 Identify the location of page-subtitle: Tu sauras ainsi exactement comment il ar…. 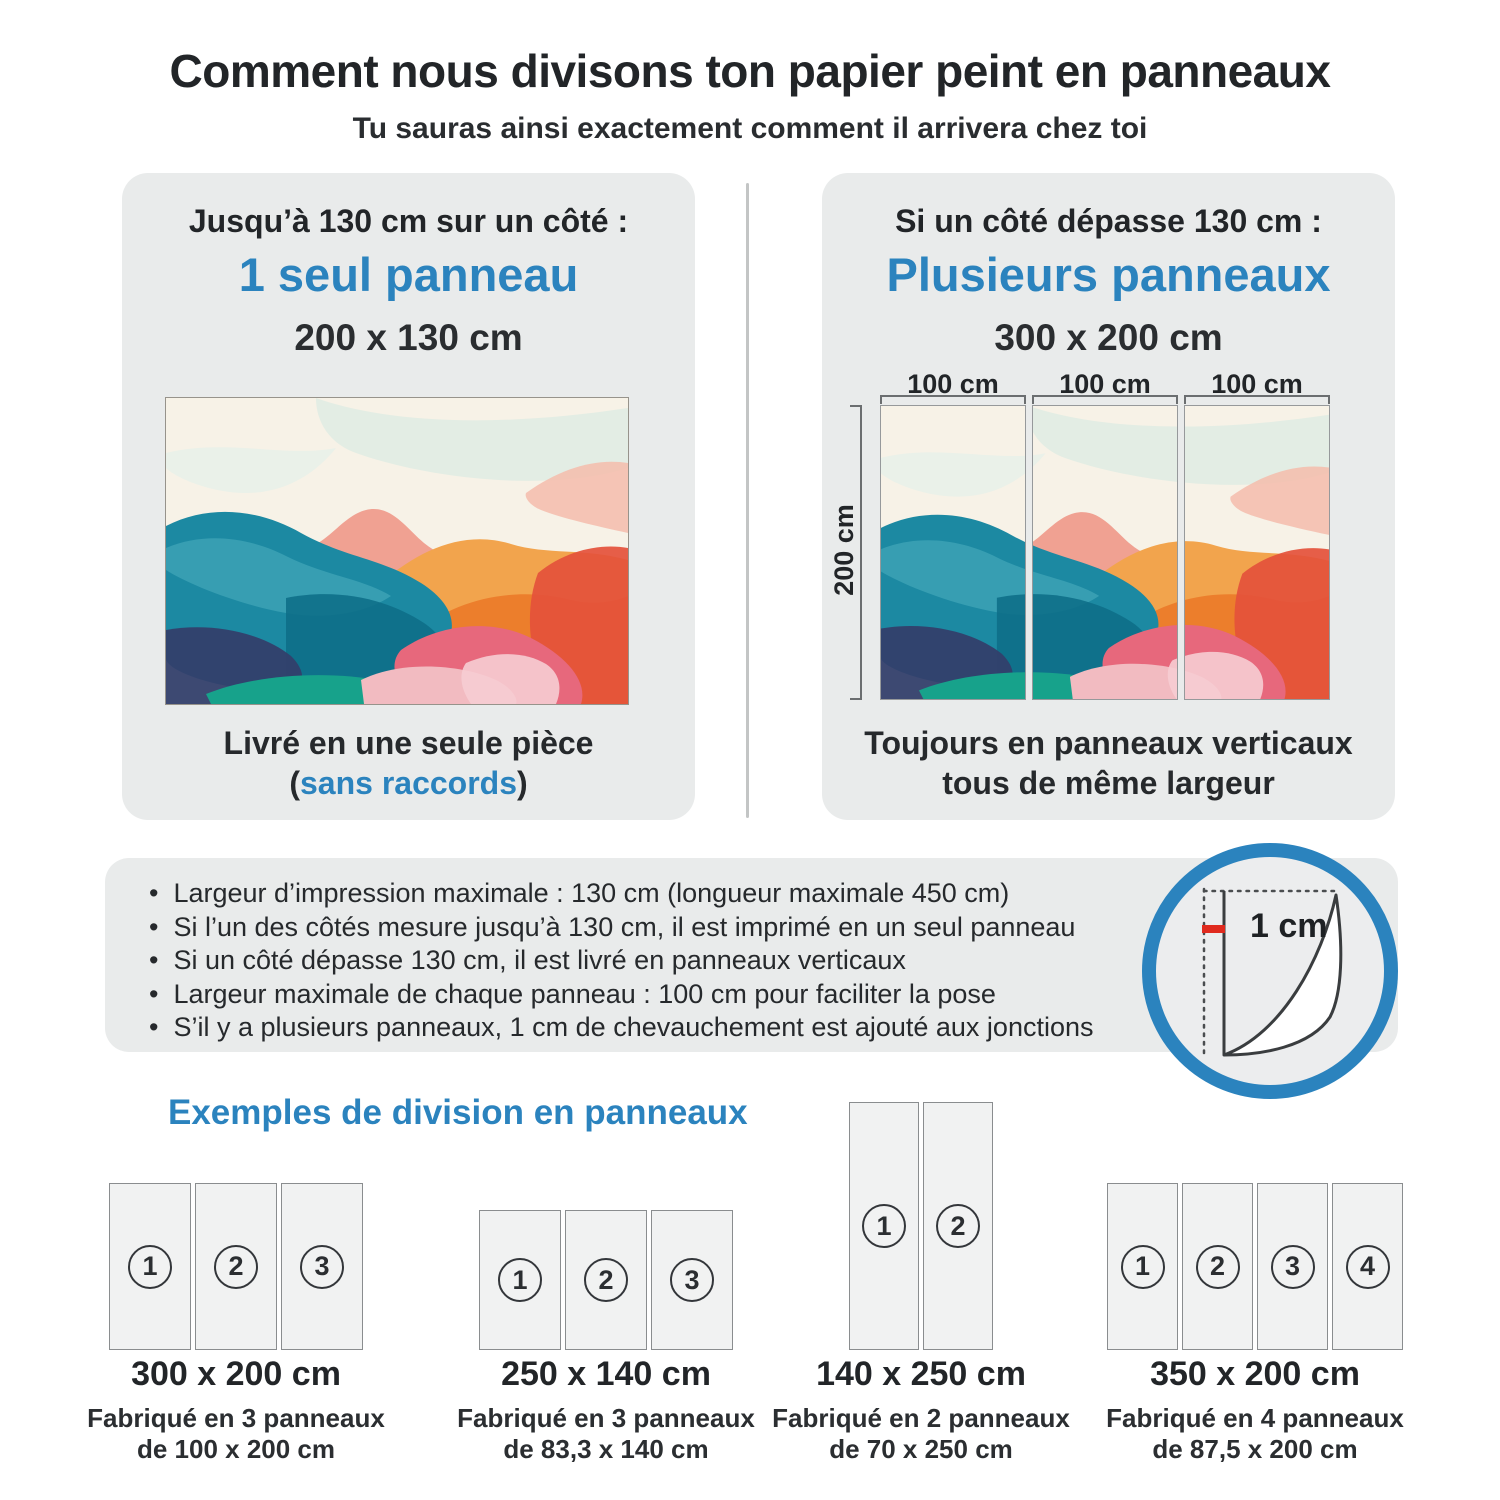
(750, 128).